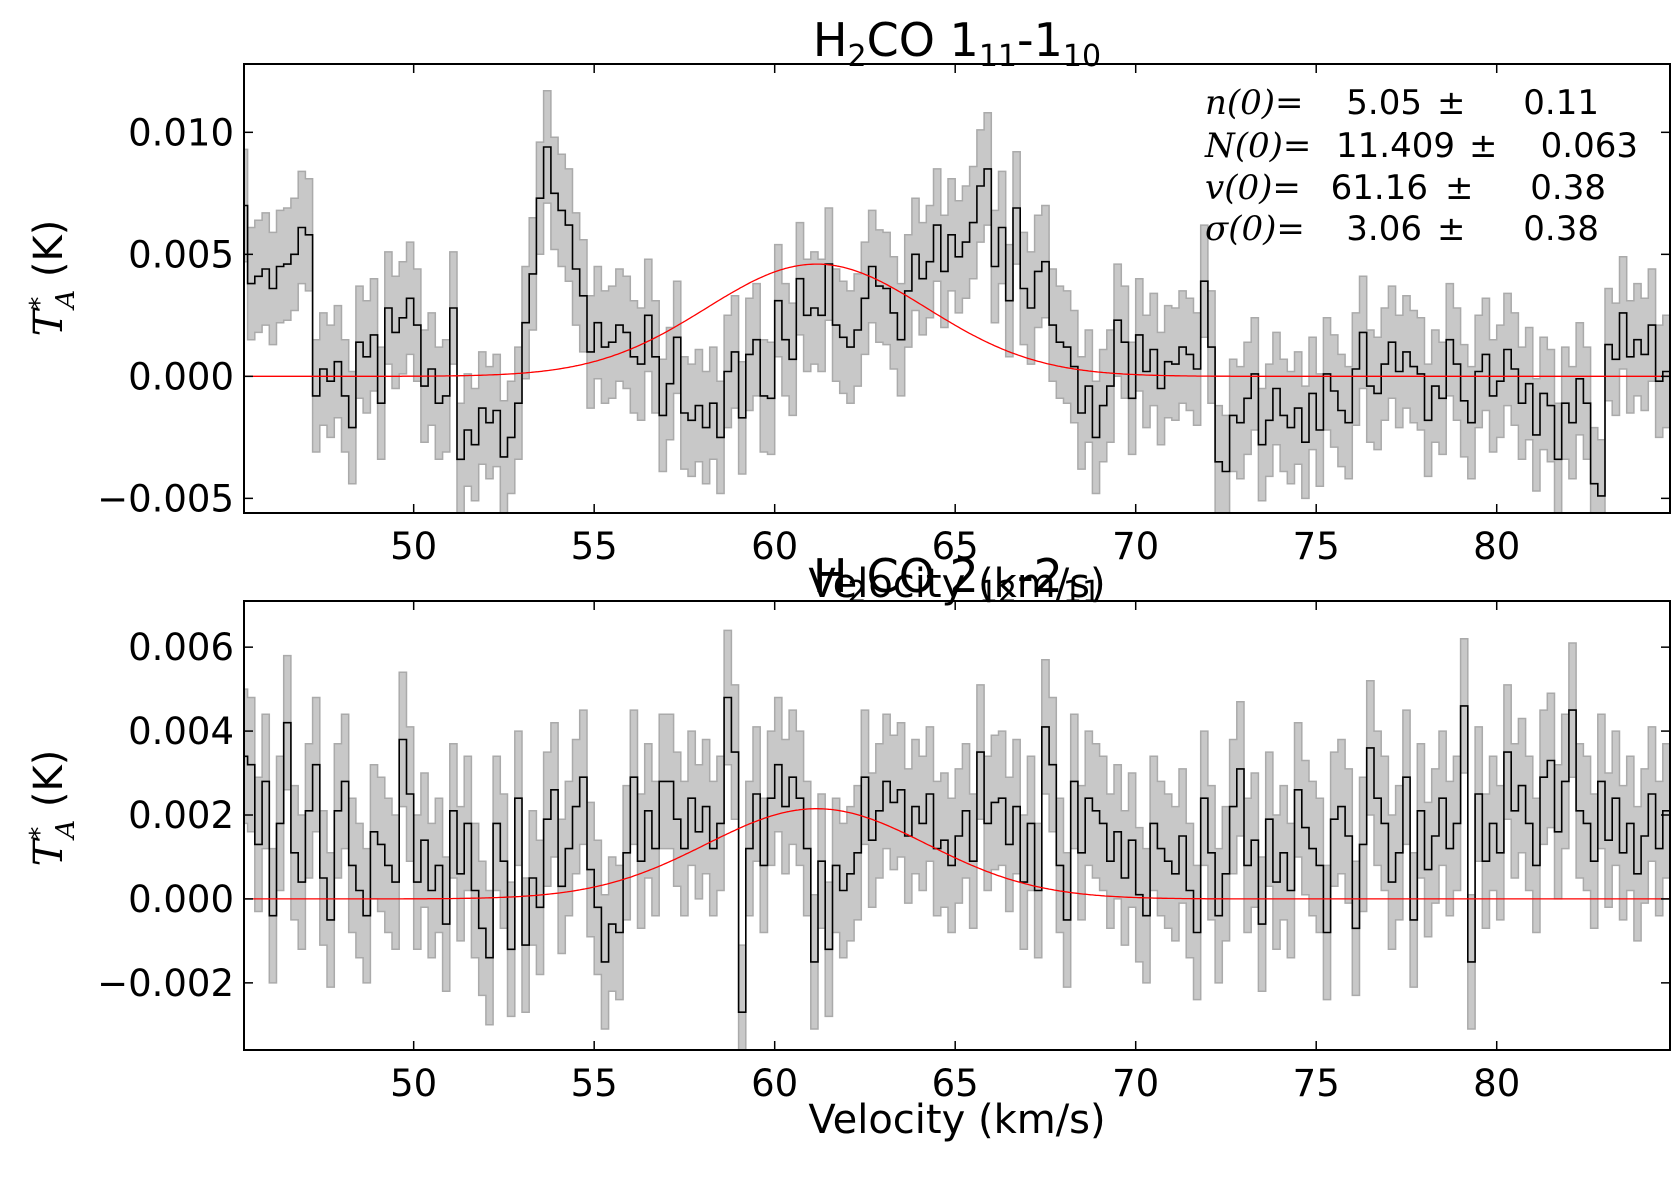  Describe the element at coordinates (1257, 146) in the screenshot. I see `svg-text: N(0)=` at that location.